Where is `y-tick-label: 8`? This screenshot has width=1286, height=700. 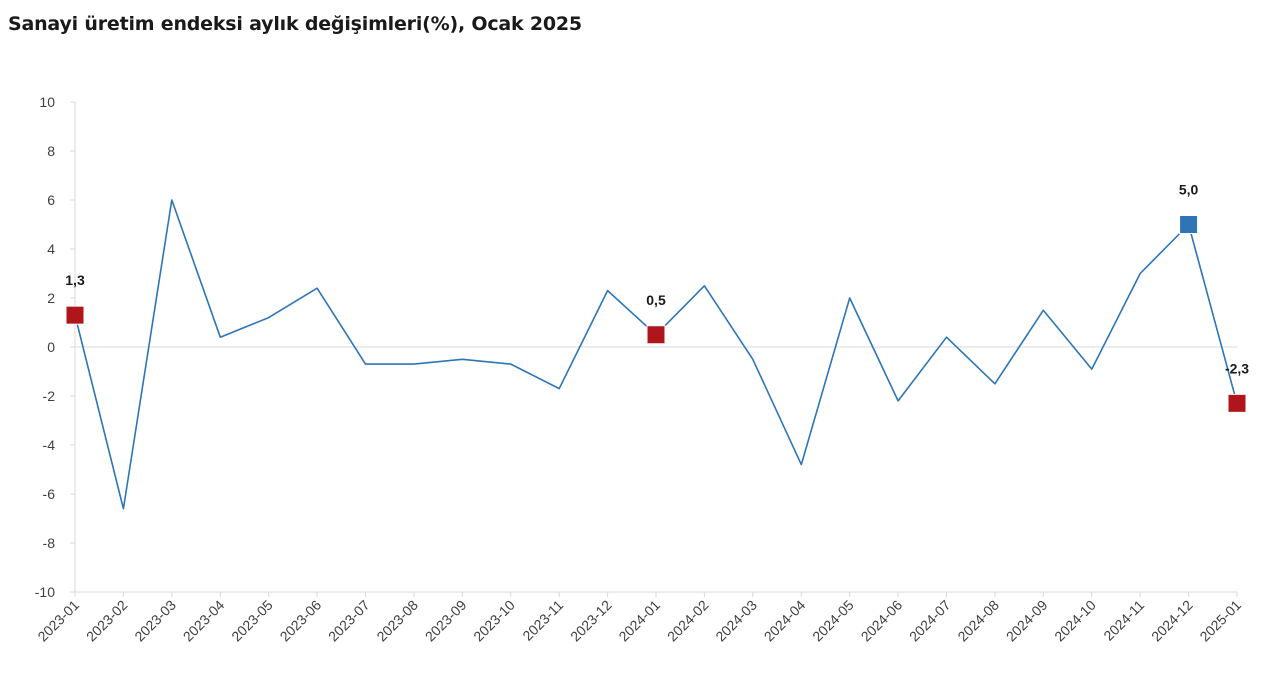
y-tick-label: 8 is located at coordinates (51, 151).